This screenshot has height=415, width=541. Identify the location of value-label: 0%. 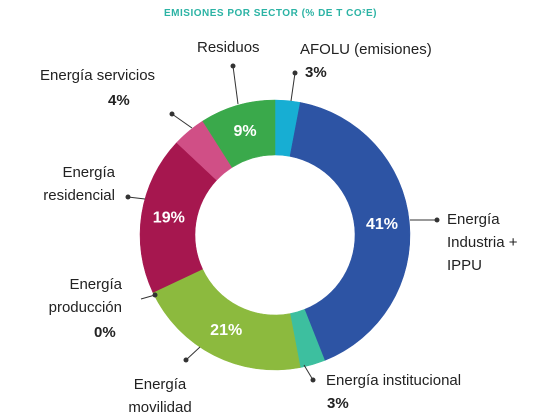
(105, 332).